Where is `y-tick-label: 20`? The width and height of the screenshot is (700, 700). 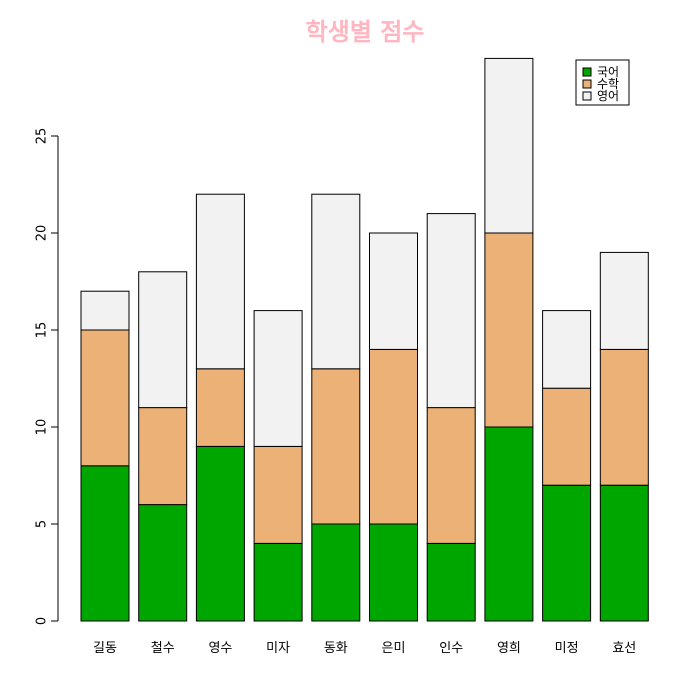 y-tick-label: 20 is located at coordinates (42, 233).